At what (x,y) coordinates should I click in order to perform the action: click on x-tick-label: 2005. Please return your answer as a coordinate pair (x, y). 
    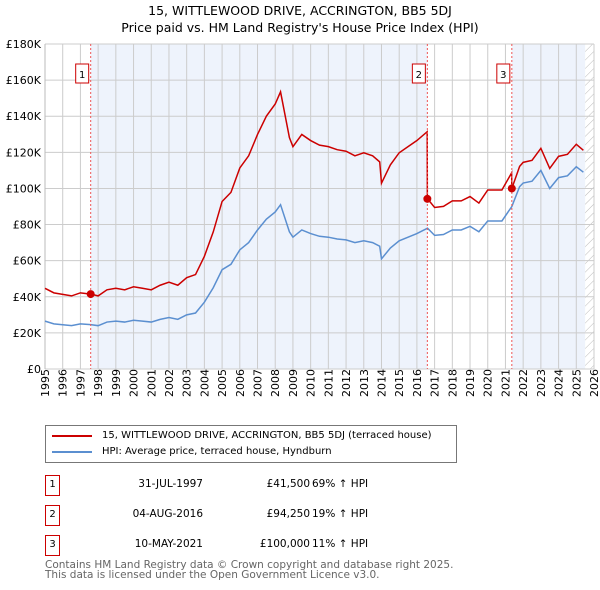
    Looking at the image, I should click on (222, 383).